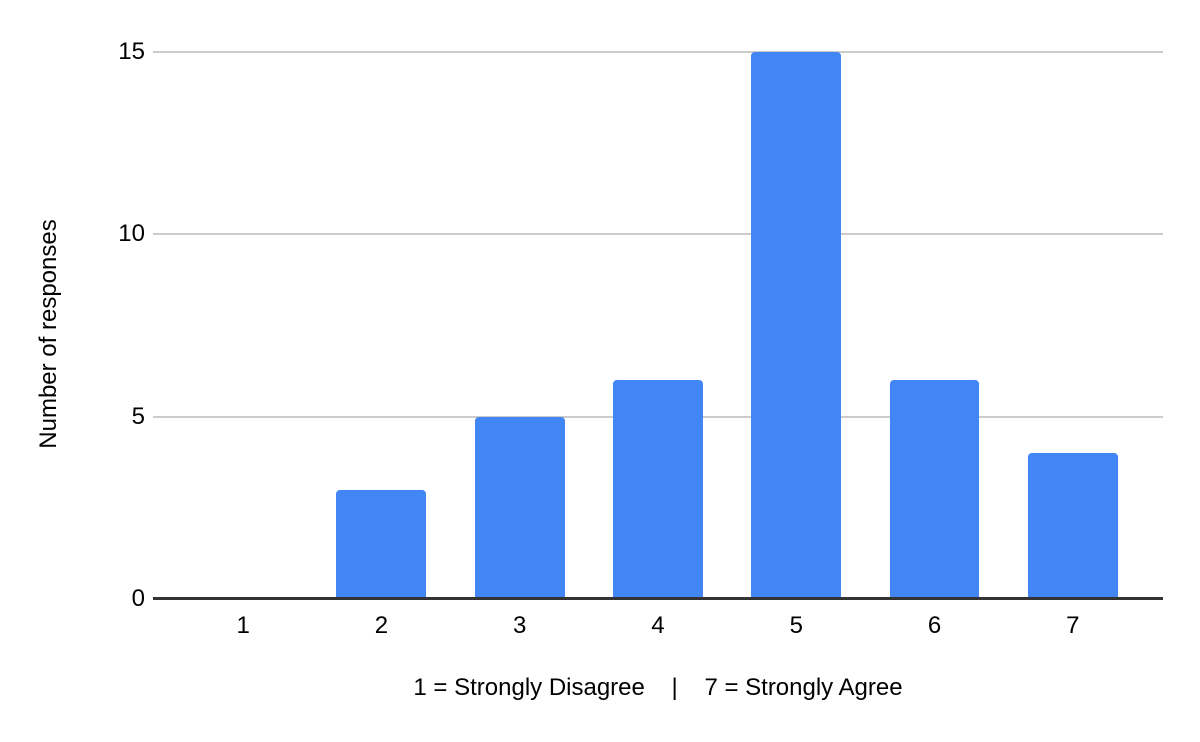 Image resolution: width=1200 pixels, height=742 pixels. Describe the element at coordinates (381, 625) in the screenshot. I see `x-tick-label-2: 2` at that location.